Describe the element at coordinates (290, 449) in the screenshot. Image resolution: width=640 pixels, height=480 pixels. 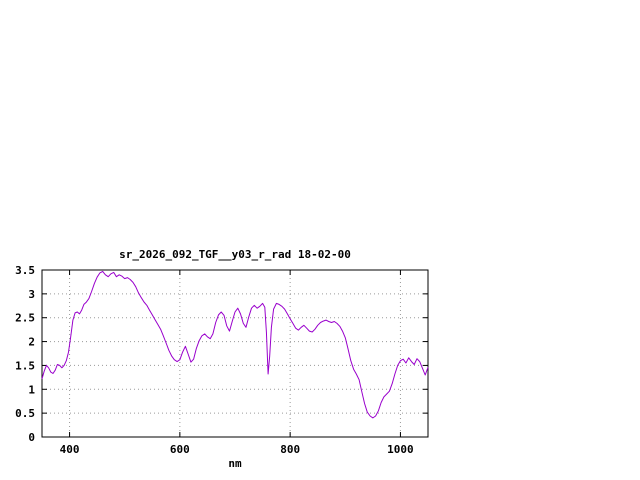
I see `x-tick-label: 800` at that location.